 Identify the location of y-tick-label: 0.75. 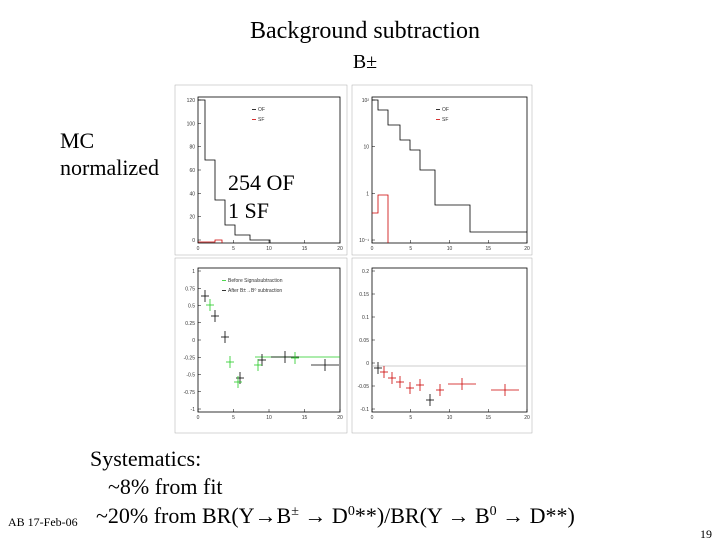
(190, 289).